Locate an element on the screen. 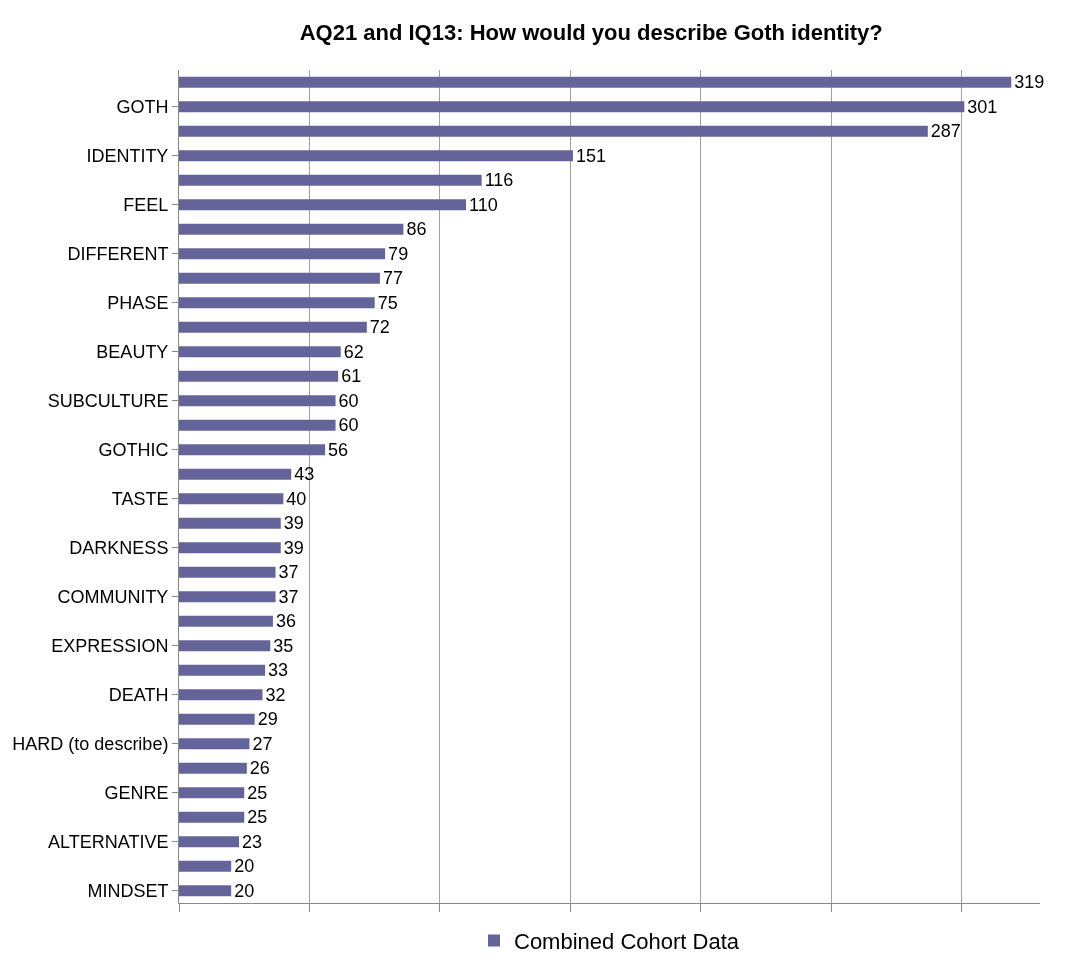 The height and width of the screenshot is (974, 1075). data-label: 72 is located at coordinates (379, 327).